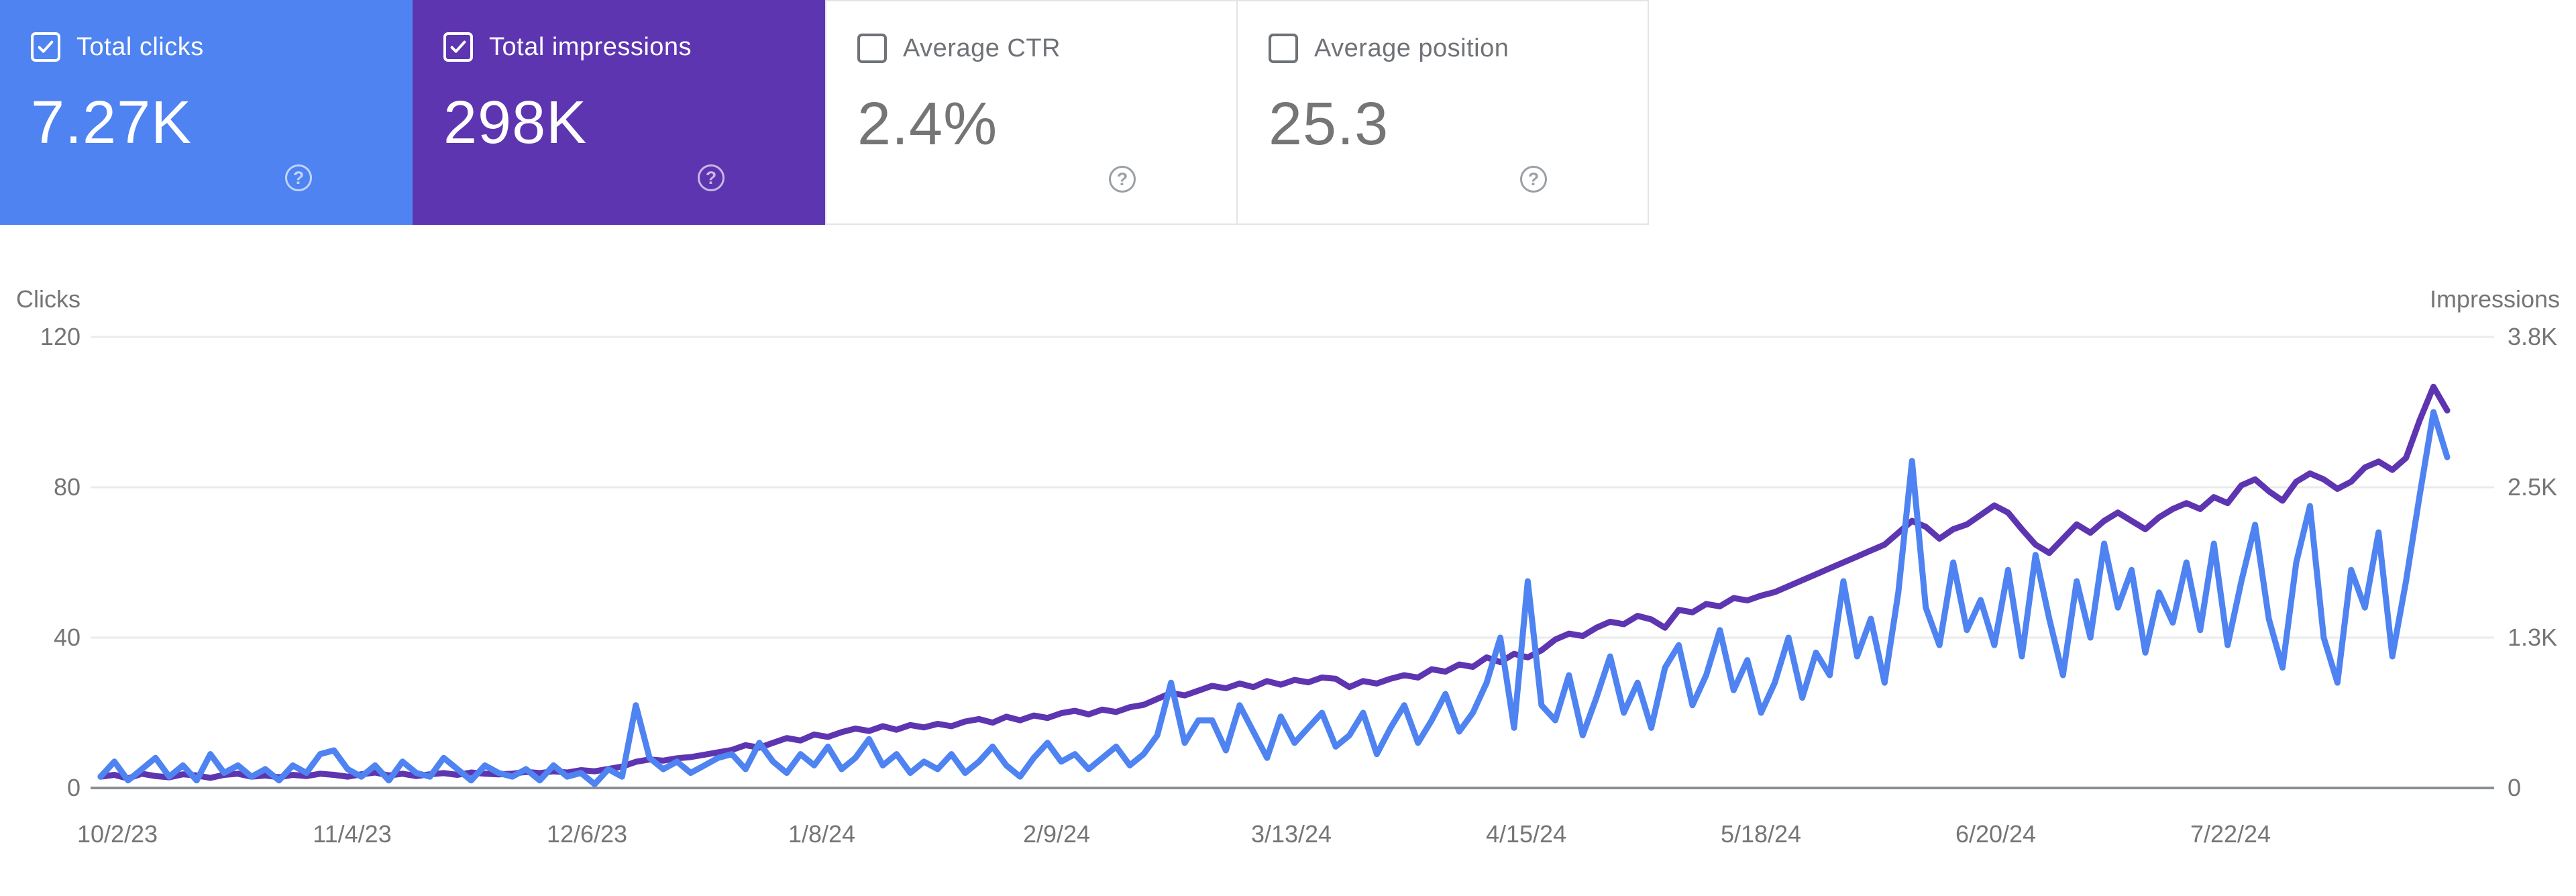 Image resolution: width=2576 pixels, height=896 pixels. What do you see at coordinates (2533, 637) in the screenshot?
I see `right-axis-tick: 1.3K` at bounding box center [2533, 637].